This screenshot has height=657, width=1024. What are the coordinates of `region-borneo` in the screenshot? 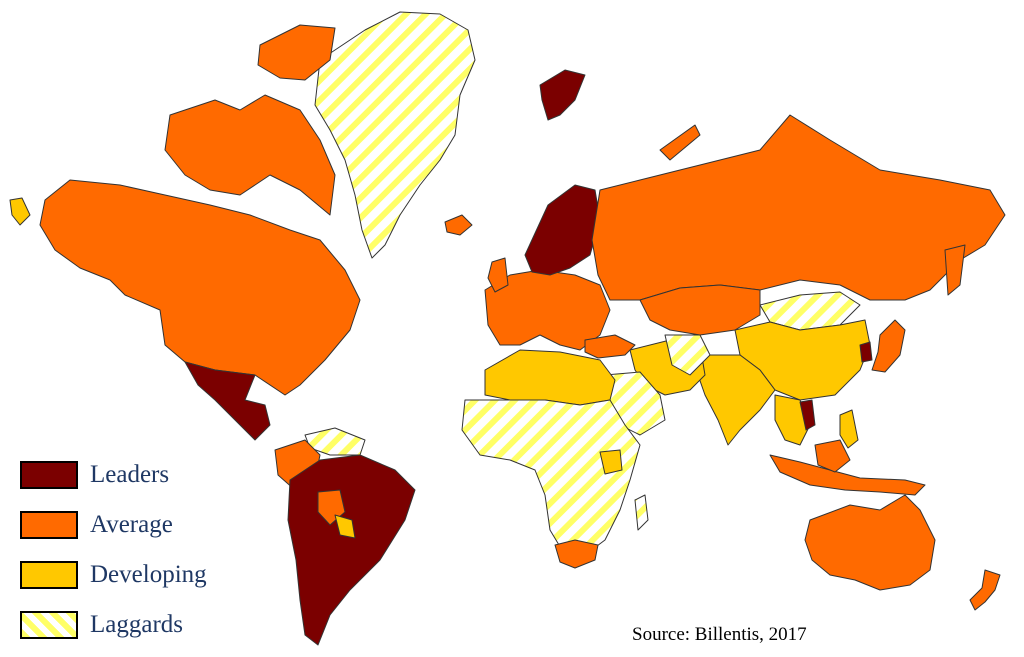 It's located at (832, 456).